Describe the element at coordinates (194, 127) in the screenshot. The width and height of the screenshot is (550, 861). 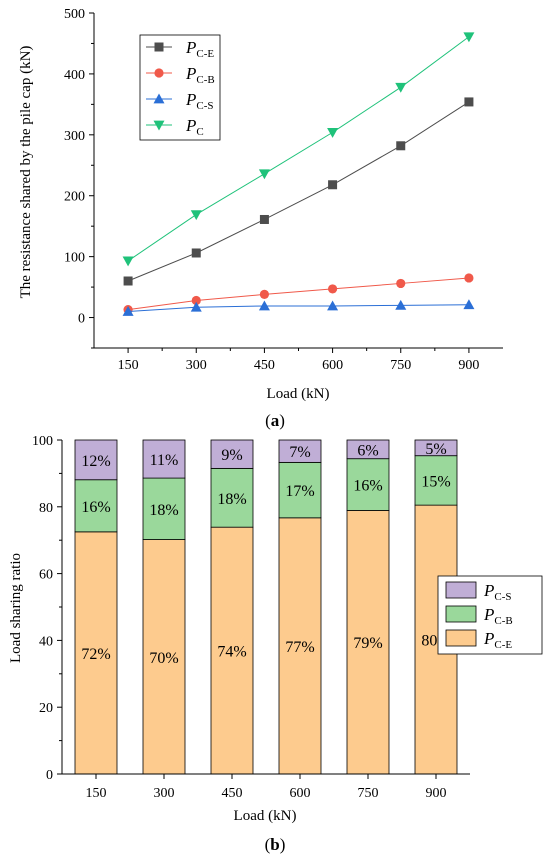
I see `legend-label: PC` at that location.